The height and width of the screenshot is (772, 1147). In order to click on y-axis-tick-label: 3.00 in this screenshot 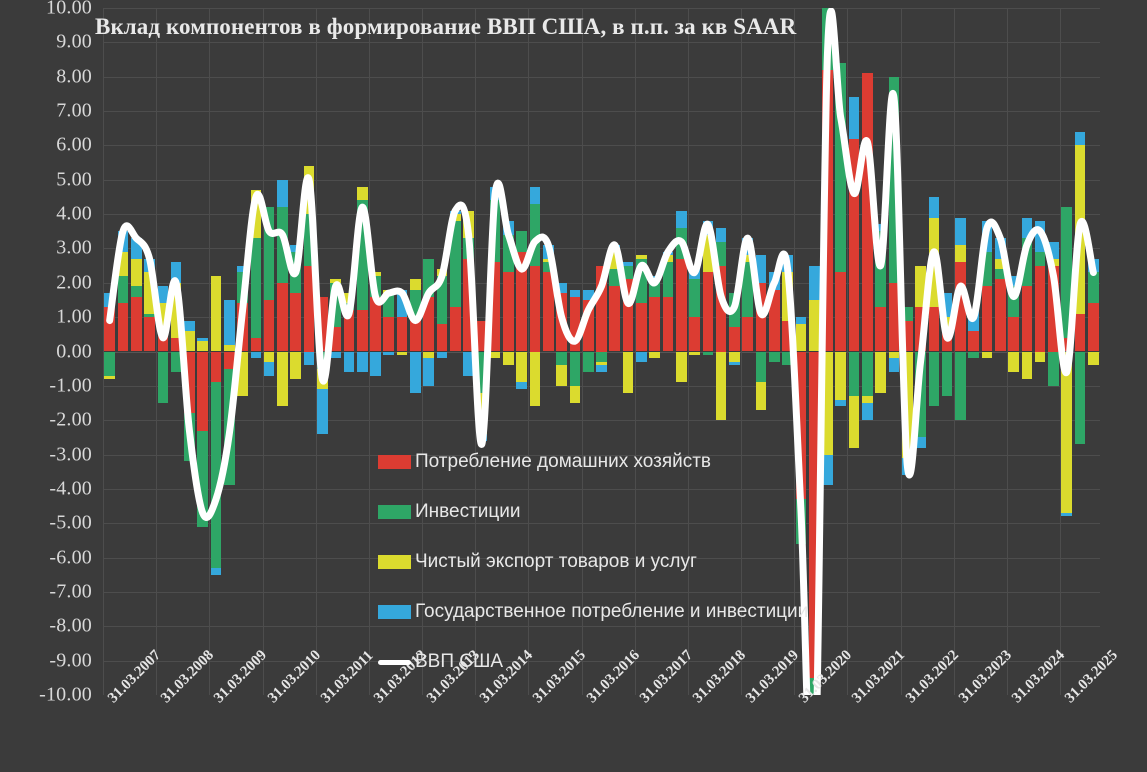, I will do `click(74, 247)`.